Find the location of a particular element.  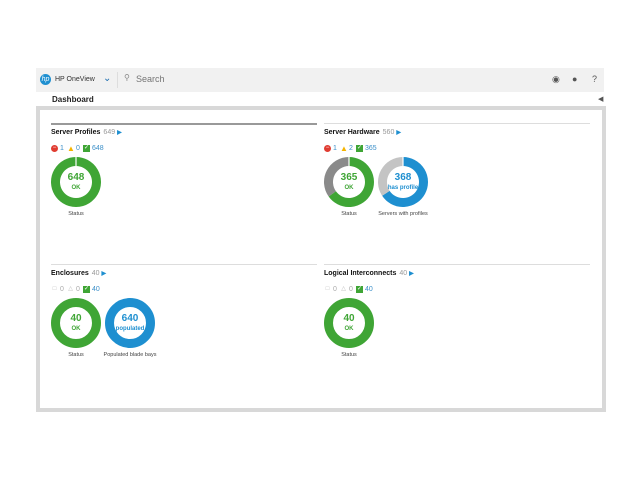

help-icon: ? is located at coordinates (595, 79).